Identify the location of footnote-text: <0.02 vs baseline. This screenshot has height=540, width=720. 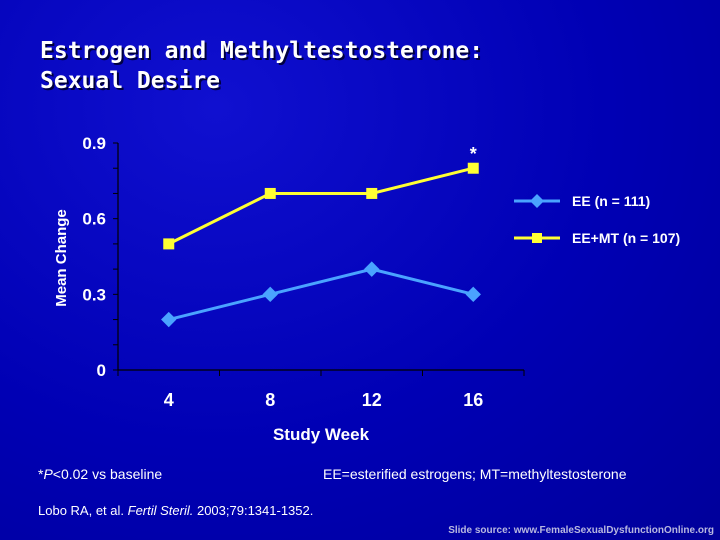
(107, 474).